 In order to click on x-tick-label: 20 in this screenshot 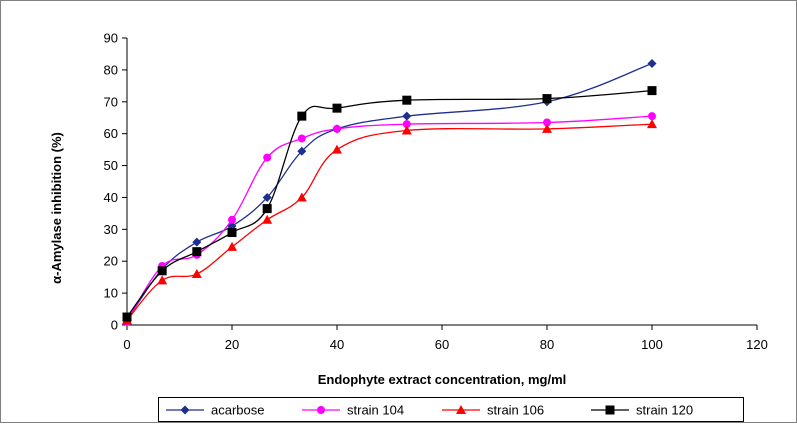, I will do `click(232, 344)`.